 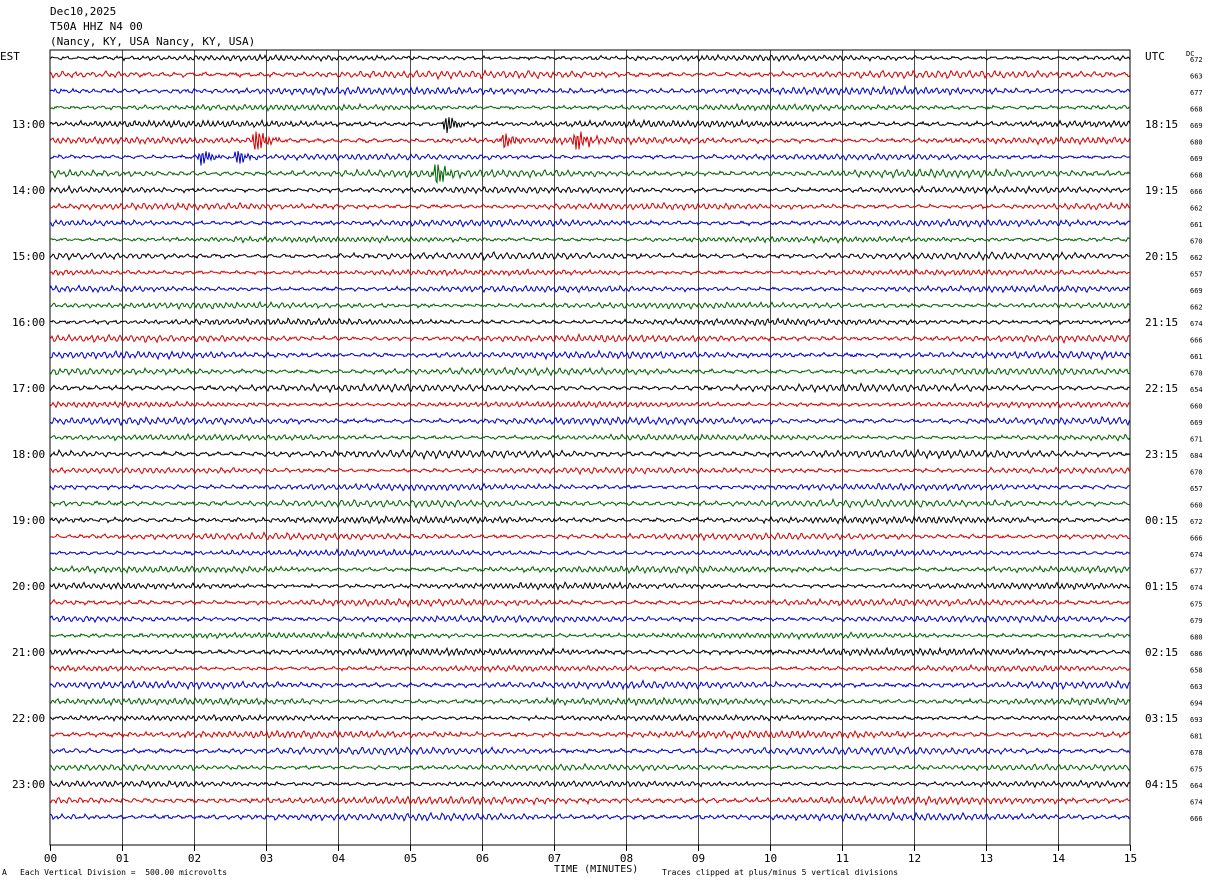 I want to click on utc-hour-label-0115: 01:15, so click(x=1161, y=586).